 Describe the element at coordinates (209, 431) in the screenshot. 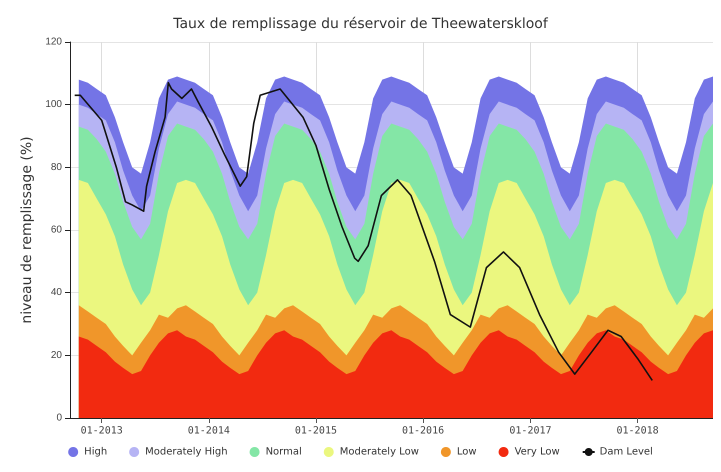

I see `x-tick-label: 01-2014` at that location.